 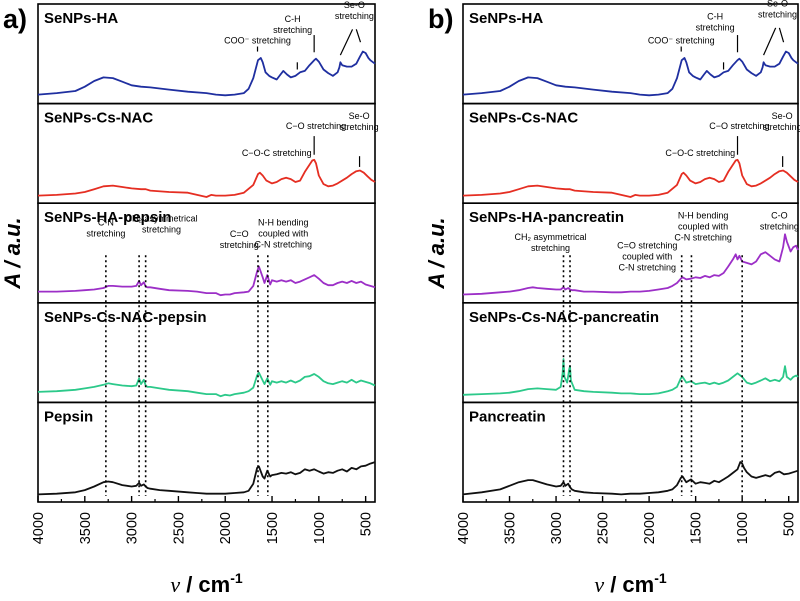 What do you see at coordinates (68, 416) in the screenshot?
I see `subplot-title: Pepsin` at bounding box center [68, 416].